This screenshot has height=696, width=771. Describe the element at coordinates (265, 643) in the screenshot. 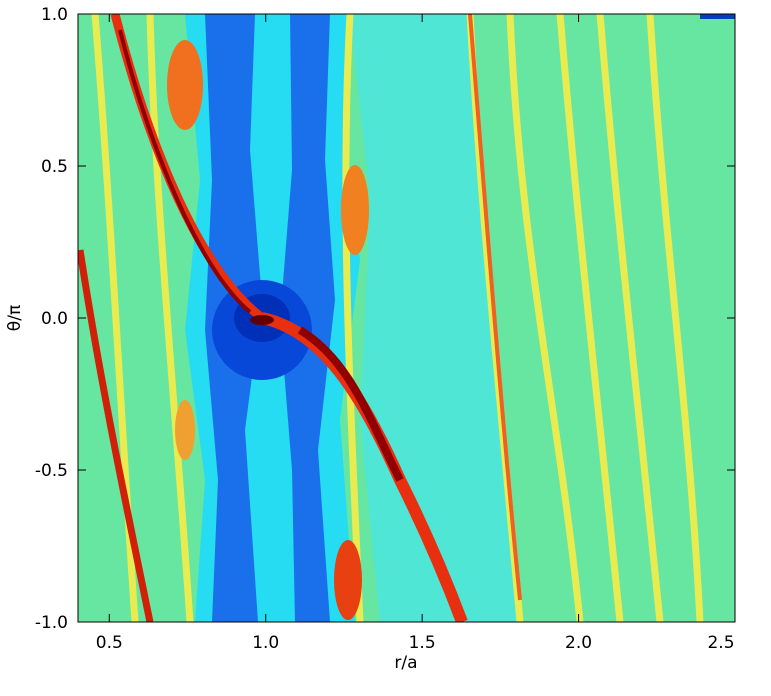

I see `x-tick-label: 1.0` at that location.